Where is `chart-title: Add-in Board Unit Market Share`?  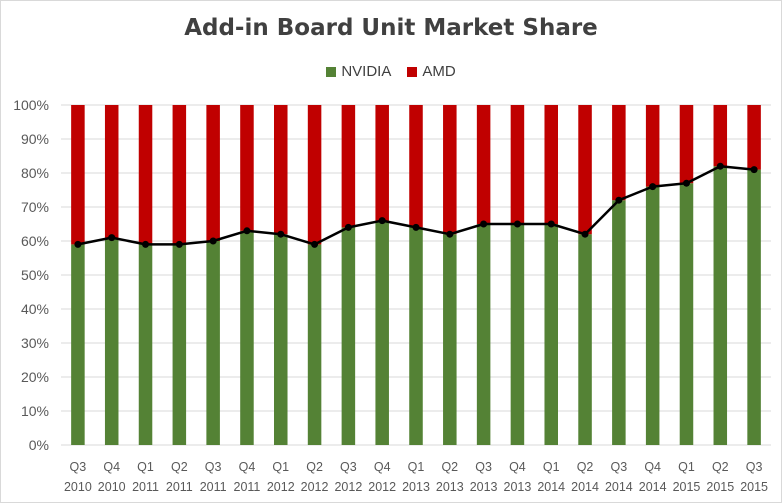
chart-title: Add-in Board Unit Market Share is located at coordinates (391, 28).